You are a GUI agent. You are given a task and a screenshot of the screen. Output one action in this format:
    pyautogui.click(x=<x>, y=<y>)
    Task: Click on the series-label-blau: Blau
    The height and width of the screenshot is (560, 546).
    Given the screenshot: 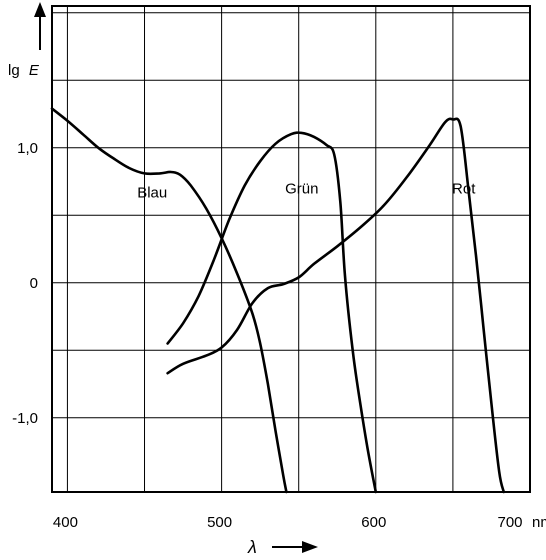 What is the action you would take?
    pyautogui.click(x=152, y=193)
    